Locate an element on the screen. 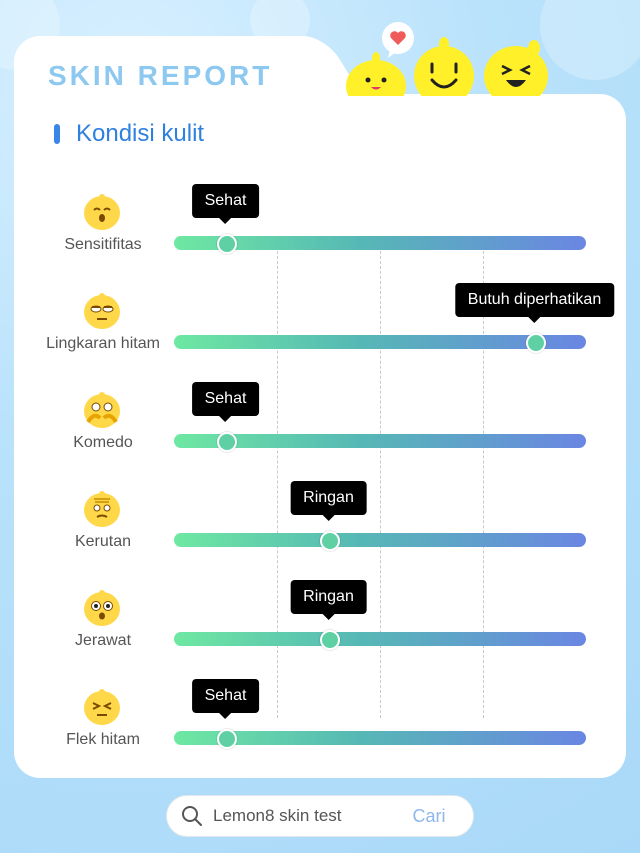  skin-metric-row: Sensitifitas Sehat is located at coordinates (320, 236).